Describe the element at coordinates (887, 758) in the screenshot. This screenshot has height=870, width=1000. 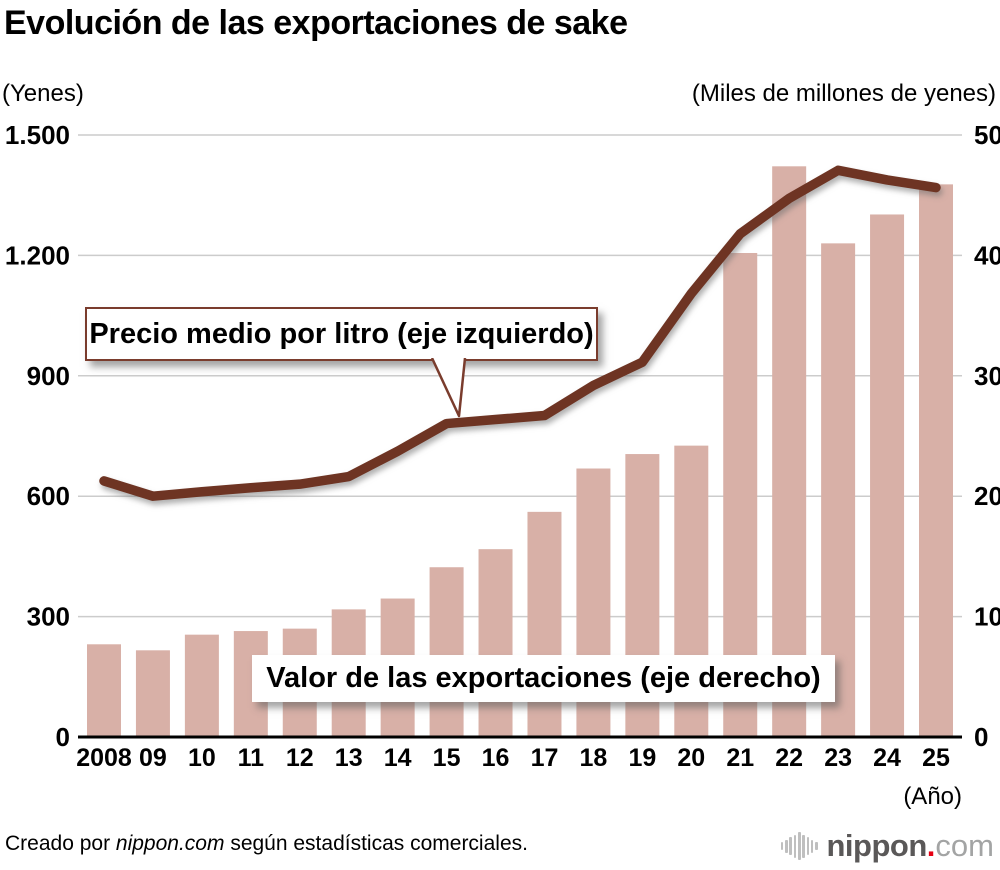
I see `year-label-24: 24` at that location.